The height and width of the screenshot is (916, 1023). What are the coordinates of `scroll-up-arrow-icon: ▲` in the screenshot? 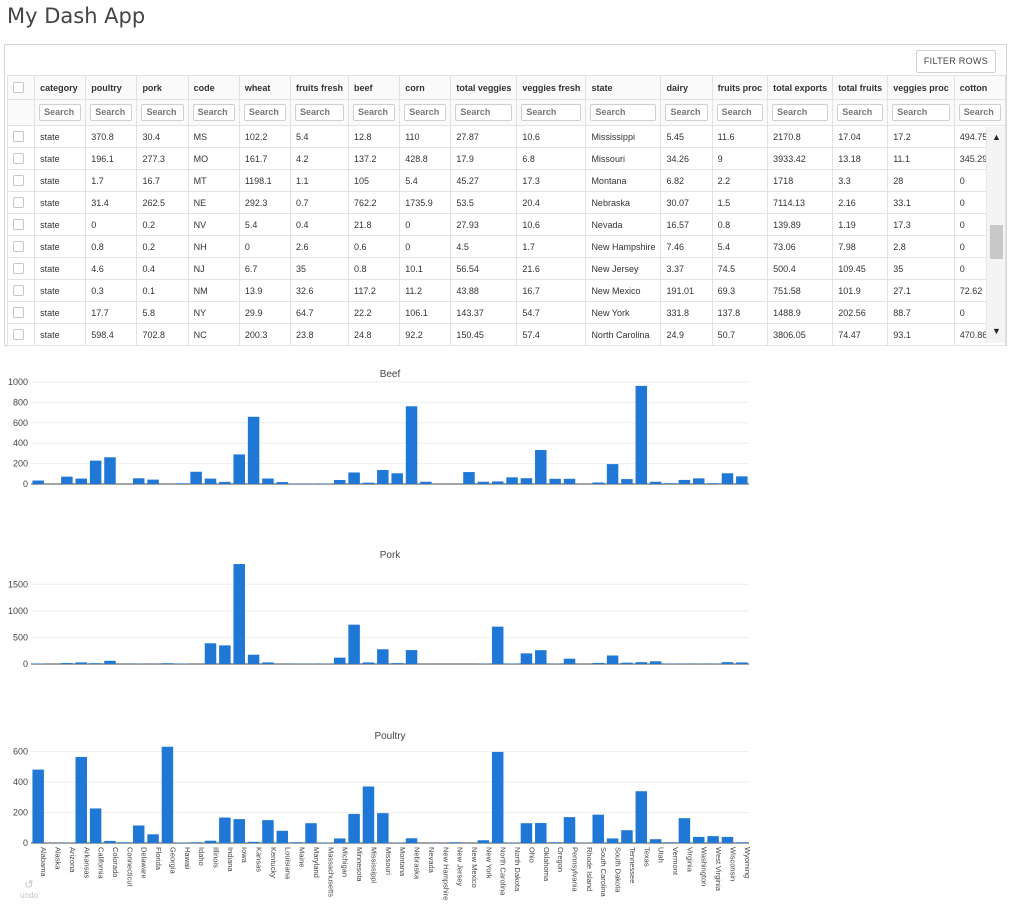 It's located at (996, 137).